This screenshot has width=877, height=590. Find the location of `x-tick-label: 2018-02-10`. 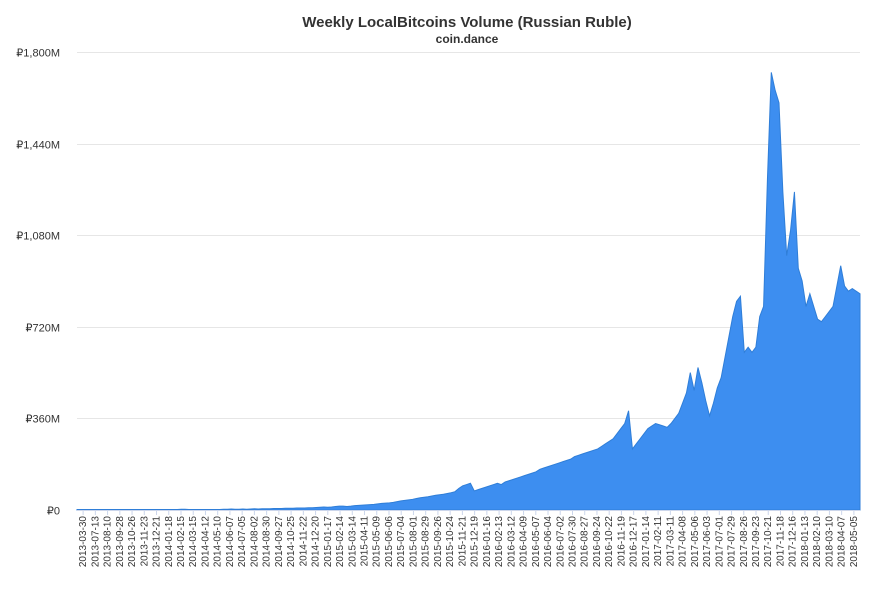

x-tick-label: 2018-02-10 is located at coordinates (817, 542).